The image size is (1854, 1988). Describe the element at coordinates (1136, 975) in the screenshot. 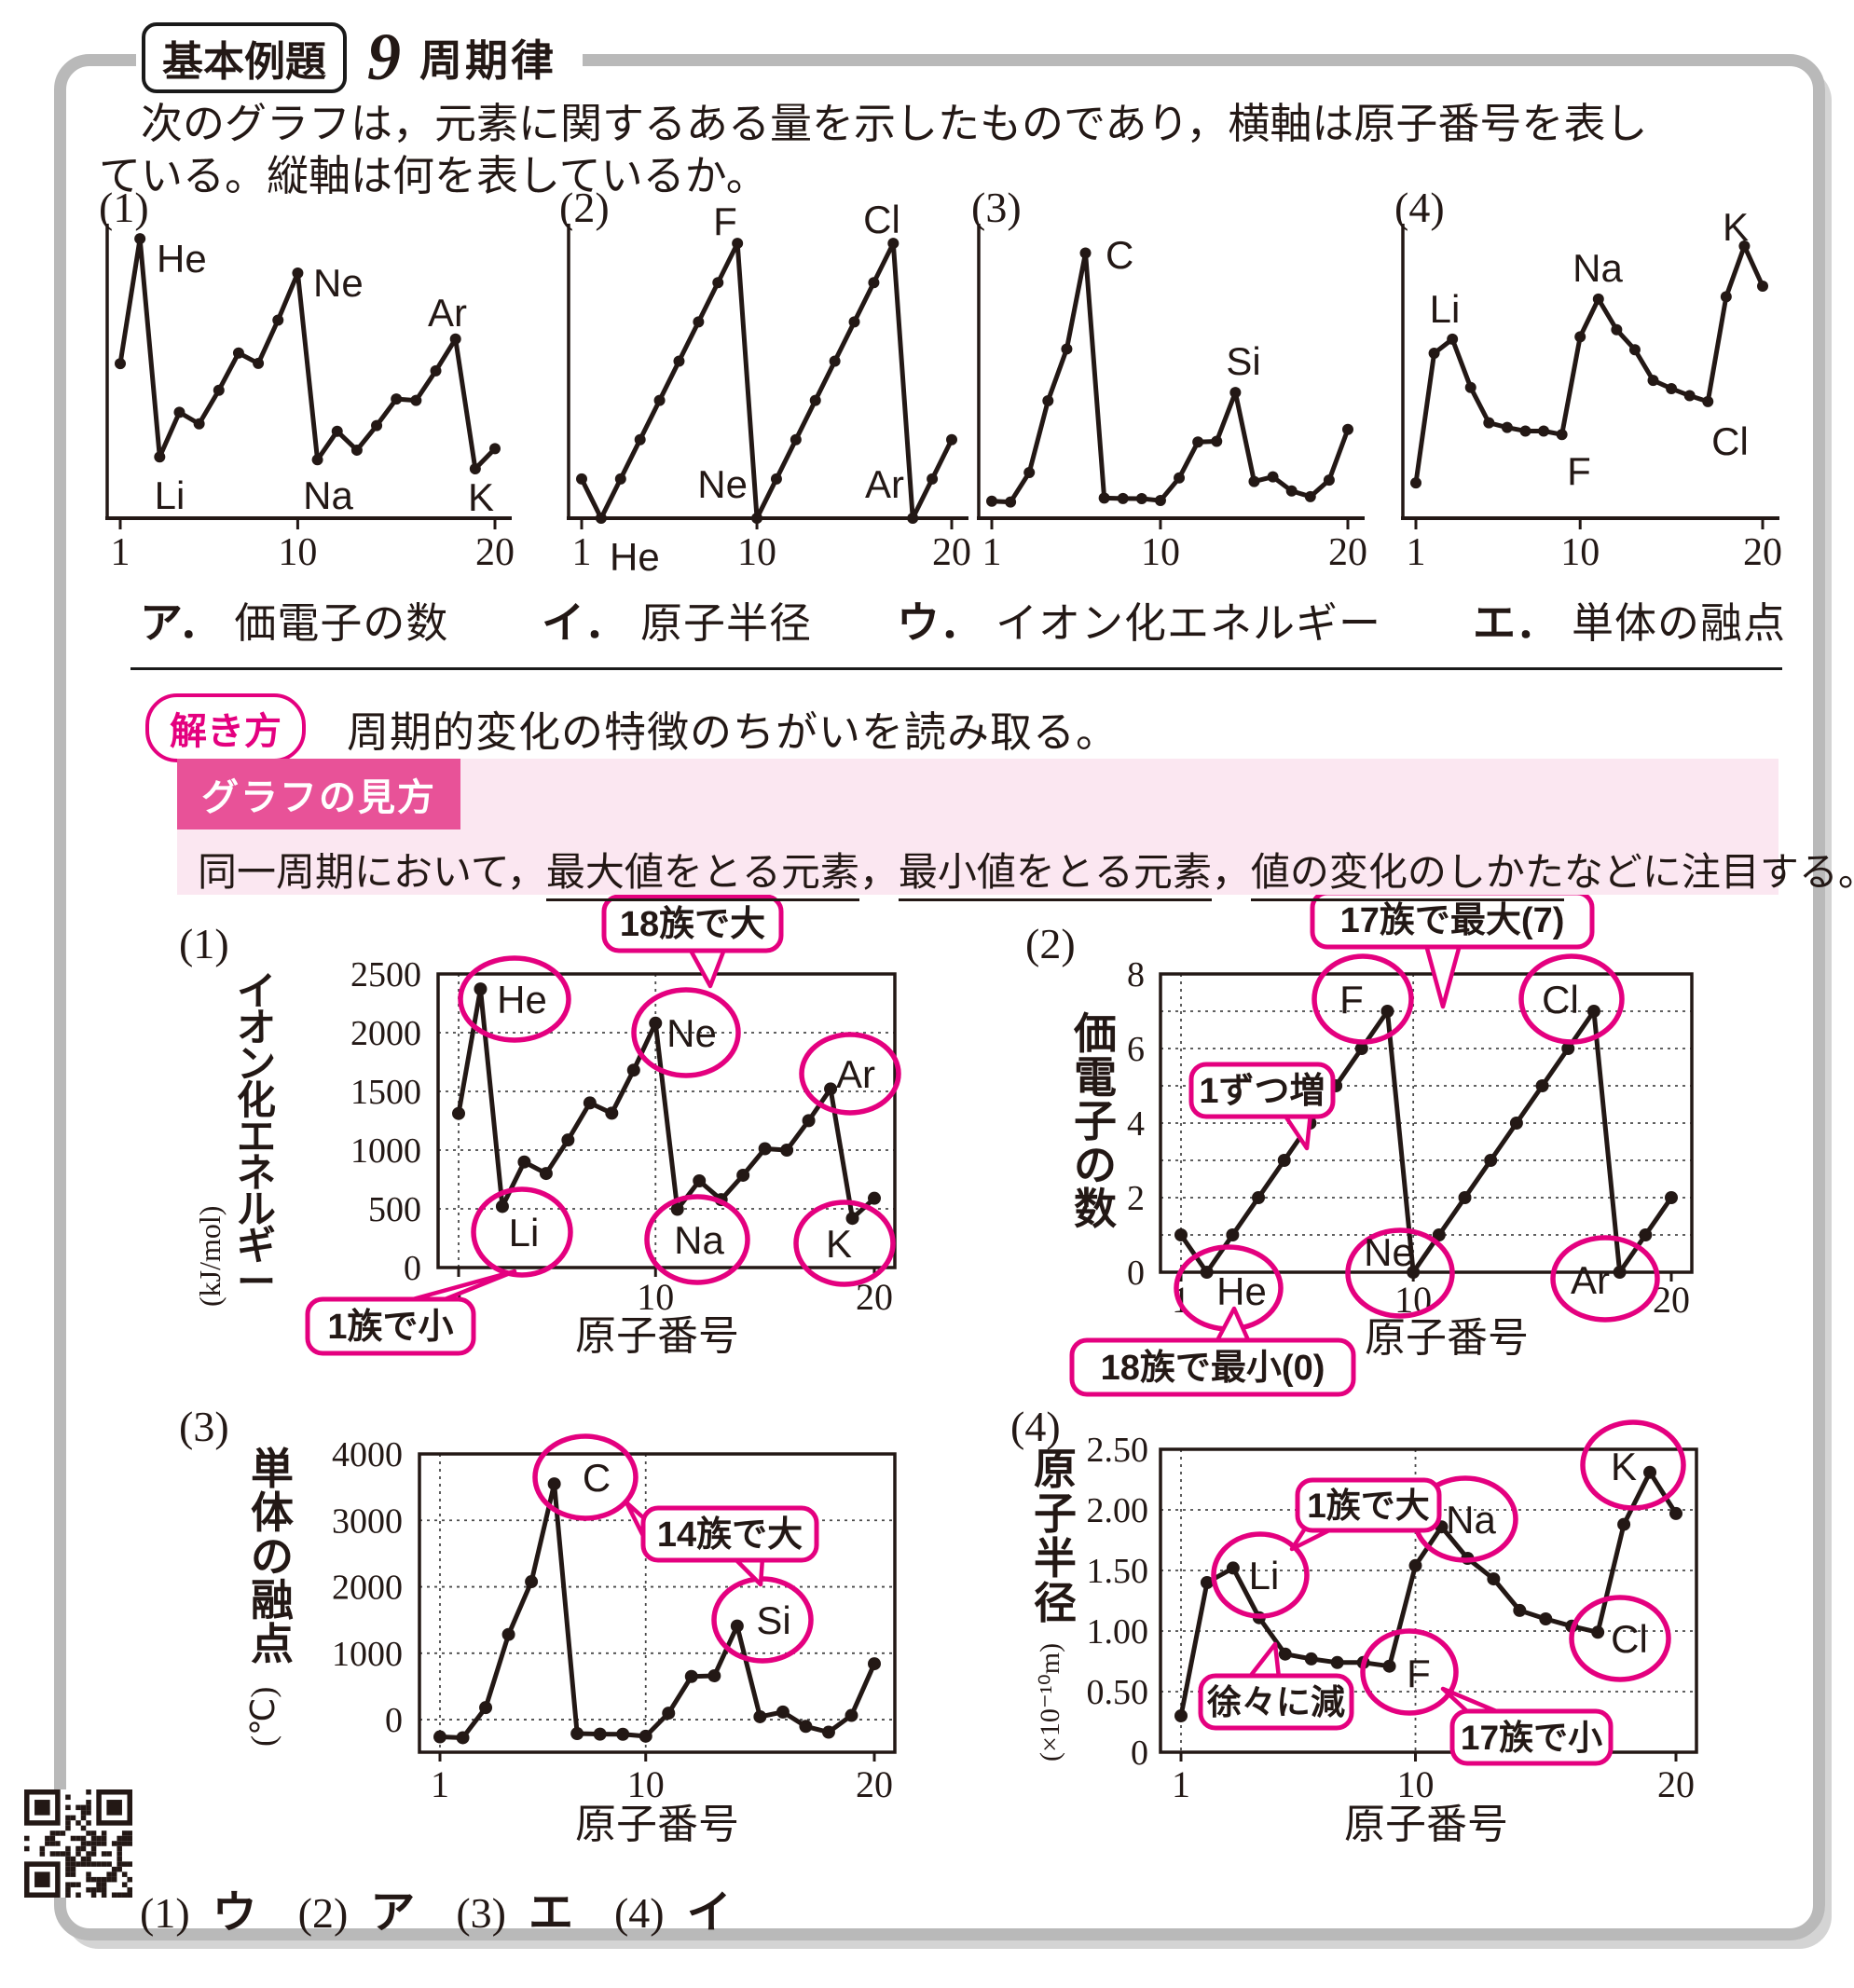

I see `big-chart-2-y-tick-label: 8` at that location.